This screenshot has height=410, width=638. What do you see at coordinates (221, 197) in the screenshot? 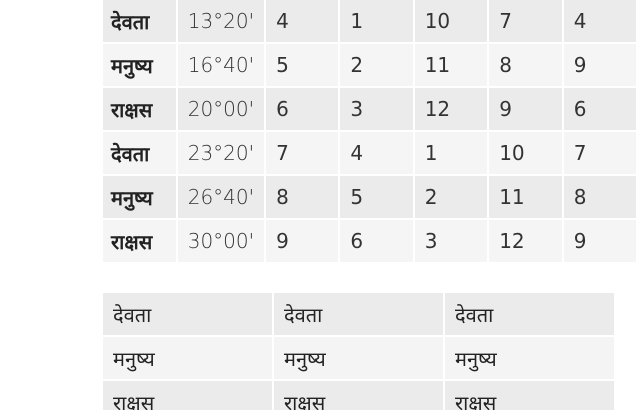
I see `degree-cell: 26°40'` at bounding box center [221, 197].